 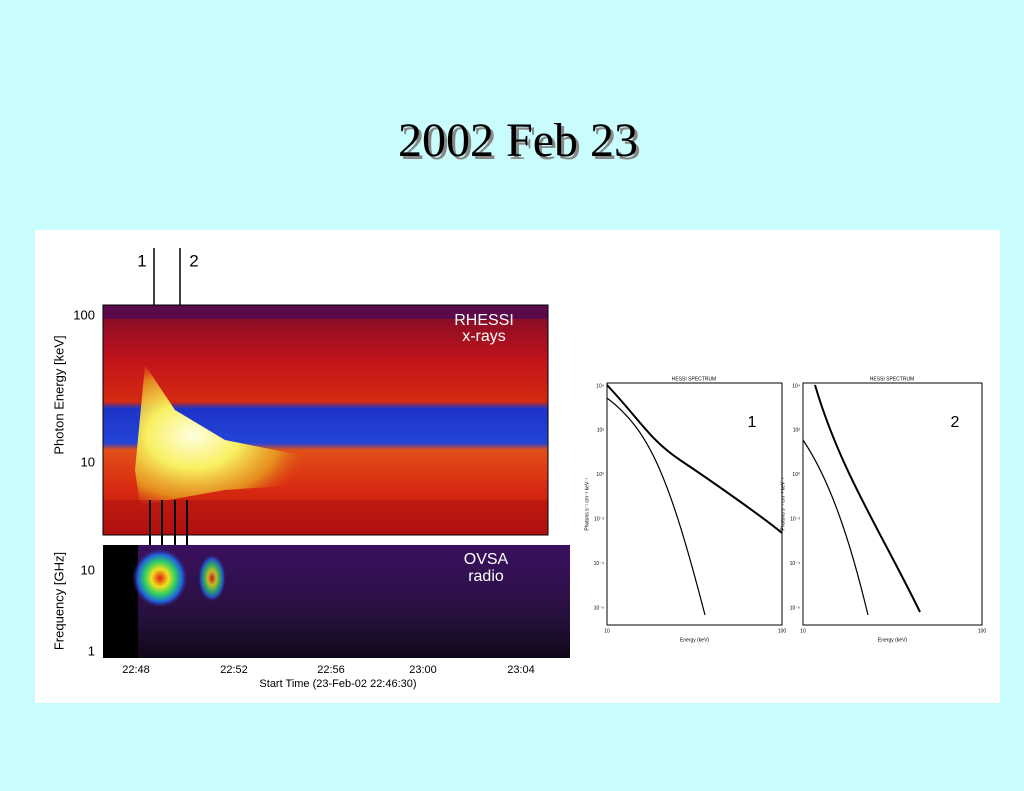 I want to click on x-tick-label: 23:00, so click(x=423, y=670).